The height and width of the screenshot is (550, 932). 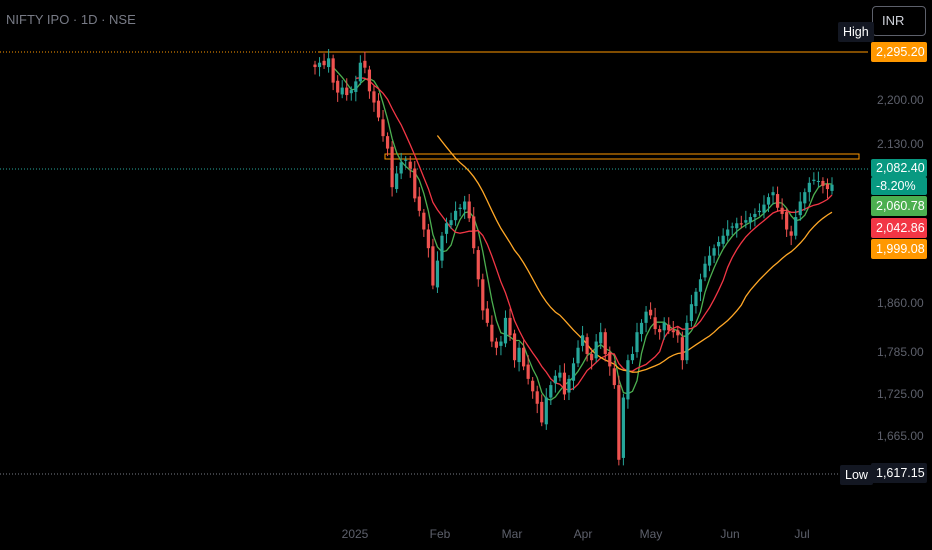 What do you see at coordinates (900, 100) in the screenshot?
I see `y-tick-label: 2,200.00` at bounding box center [900, 100].